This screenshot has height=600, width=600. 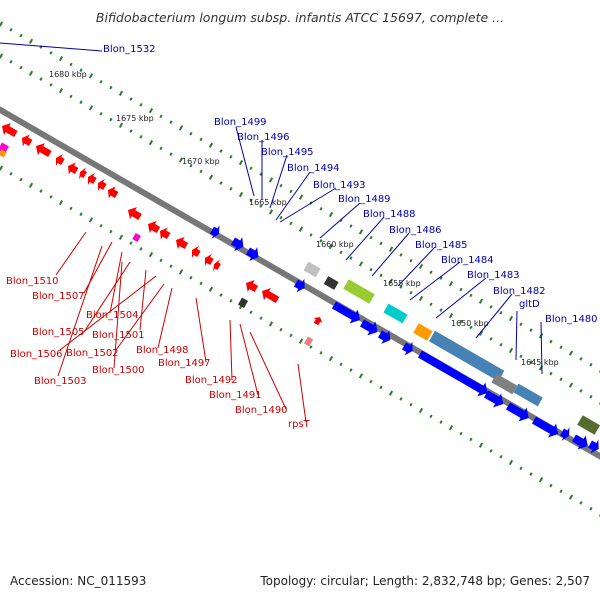 What do you see at coordinates (467, 260) in the screenshot?
I see `gene-label: Blon_1484` at bounding box center [467, 260].